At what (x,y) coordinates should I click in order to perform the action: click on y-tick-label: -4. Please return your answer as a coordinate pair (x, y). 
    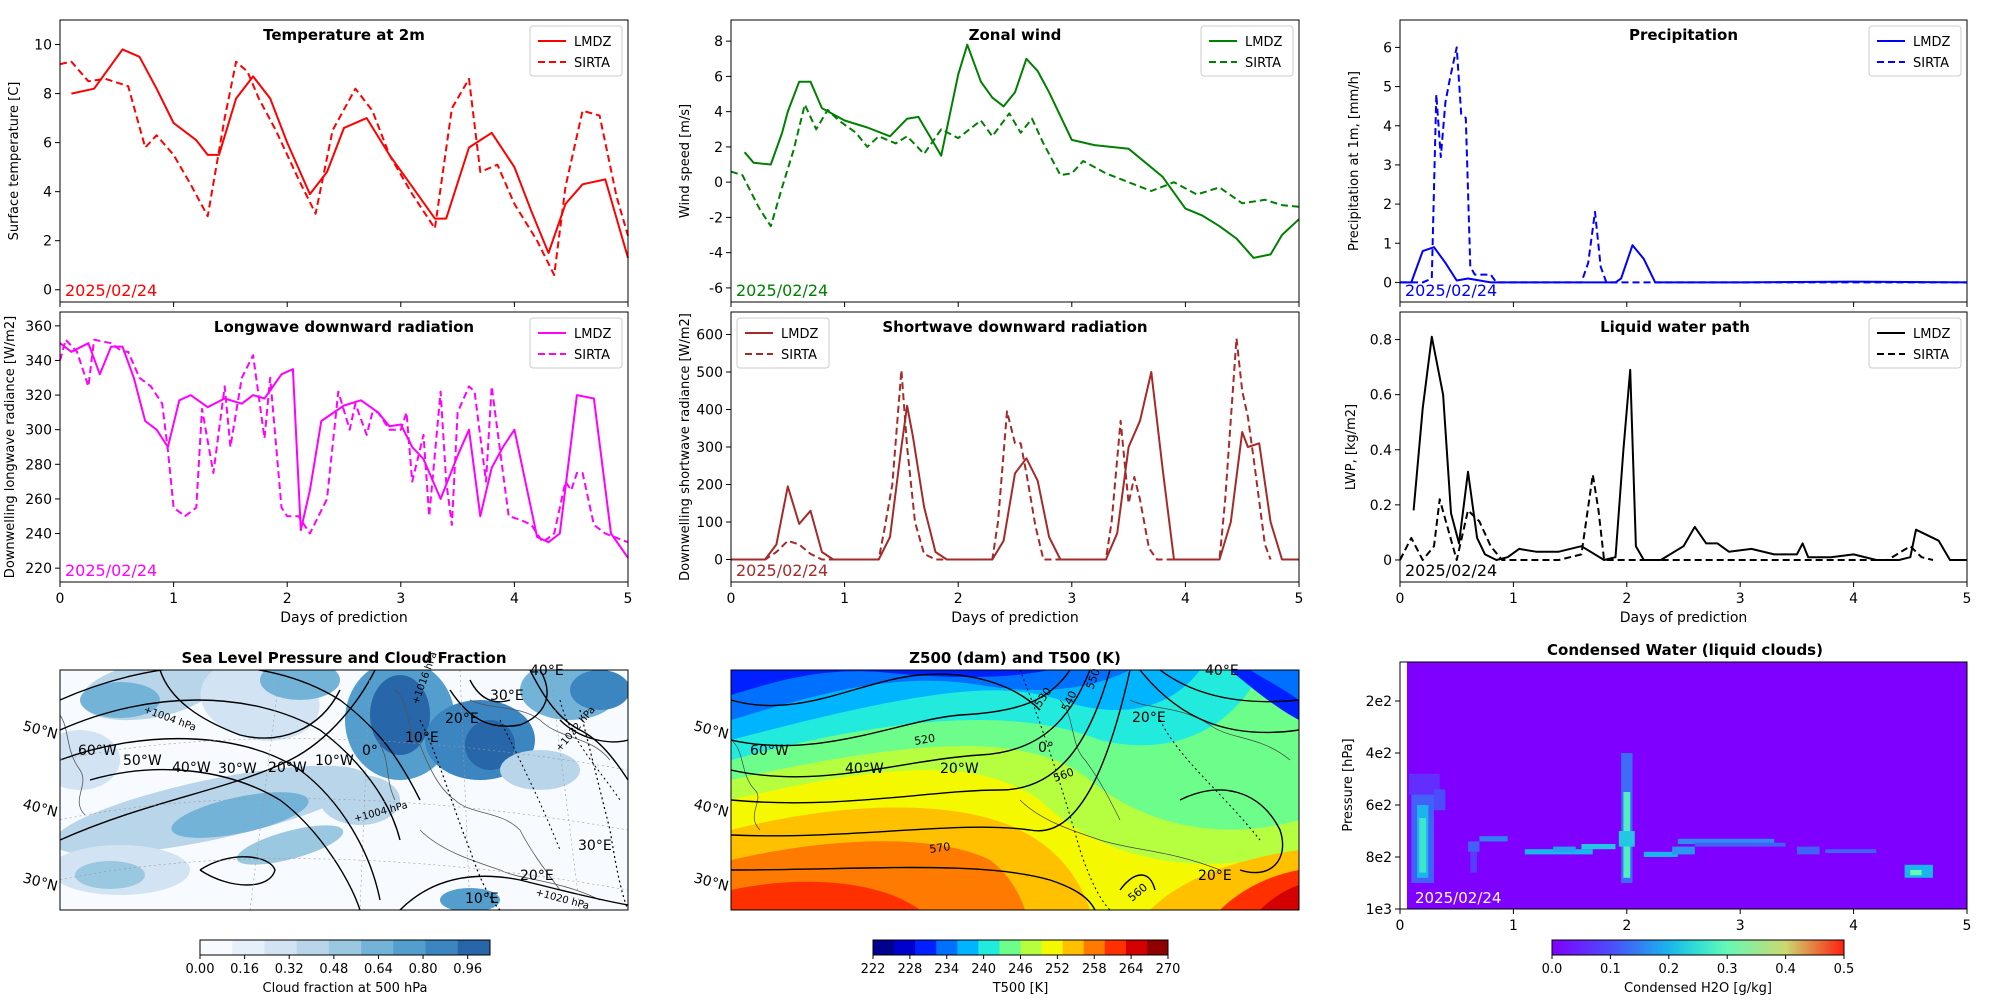
    Looking at the image, I should click on (716, 254).